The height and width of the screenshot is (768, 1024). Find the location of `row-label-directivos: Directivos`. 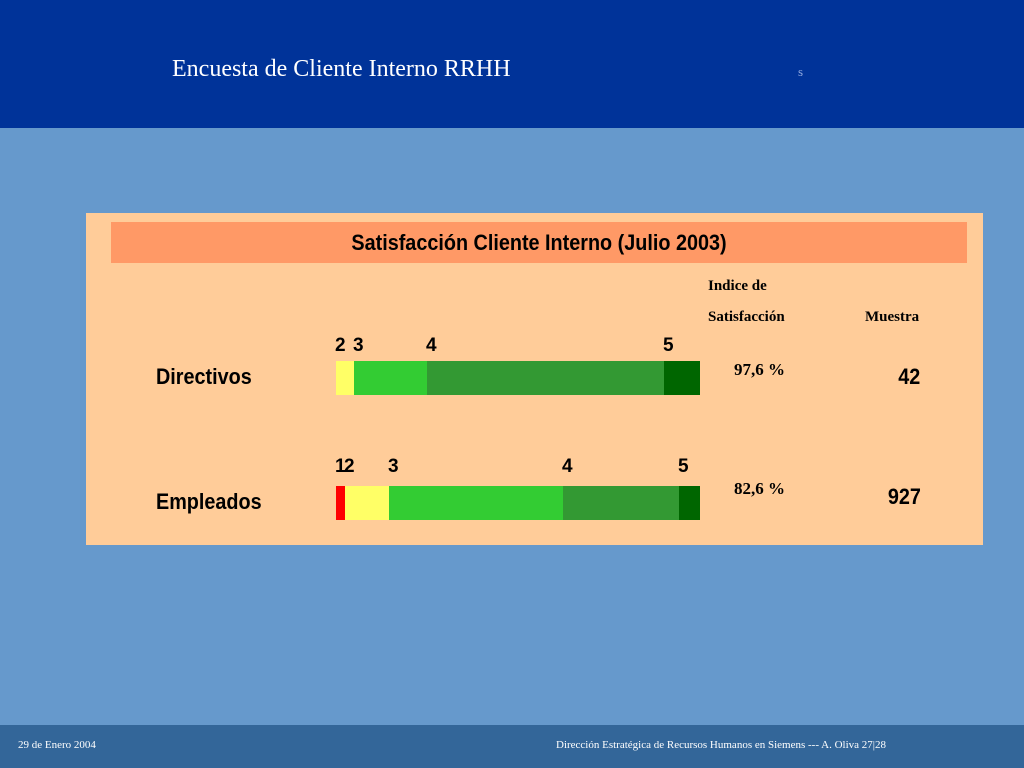

row-label-directivos: Directivos is located at coordinates (204, 376).